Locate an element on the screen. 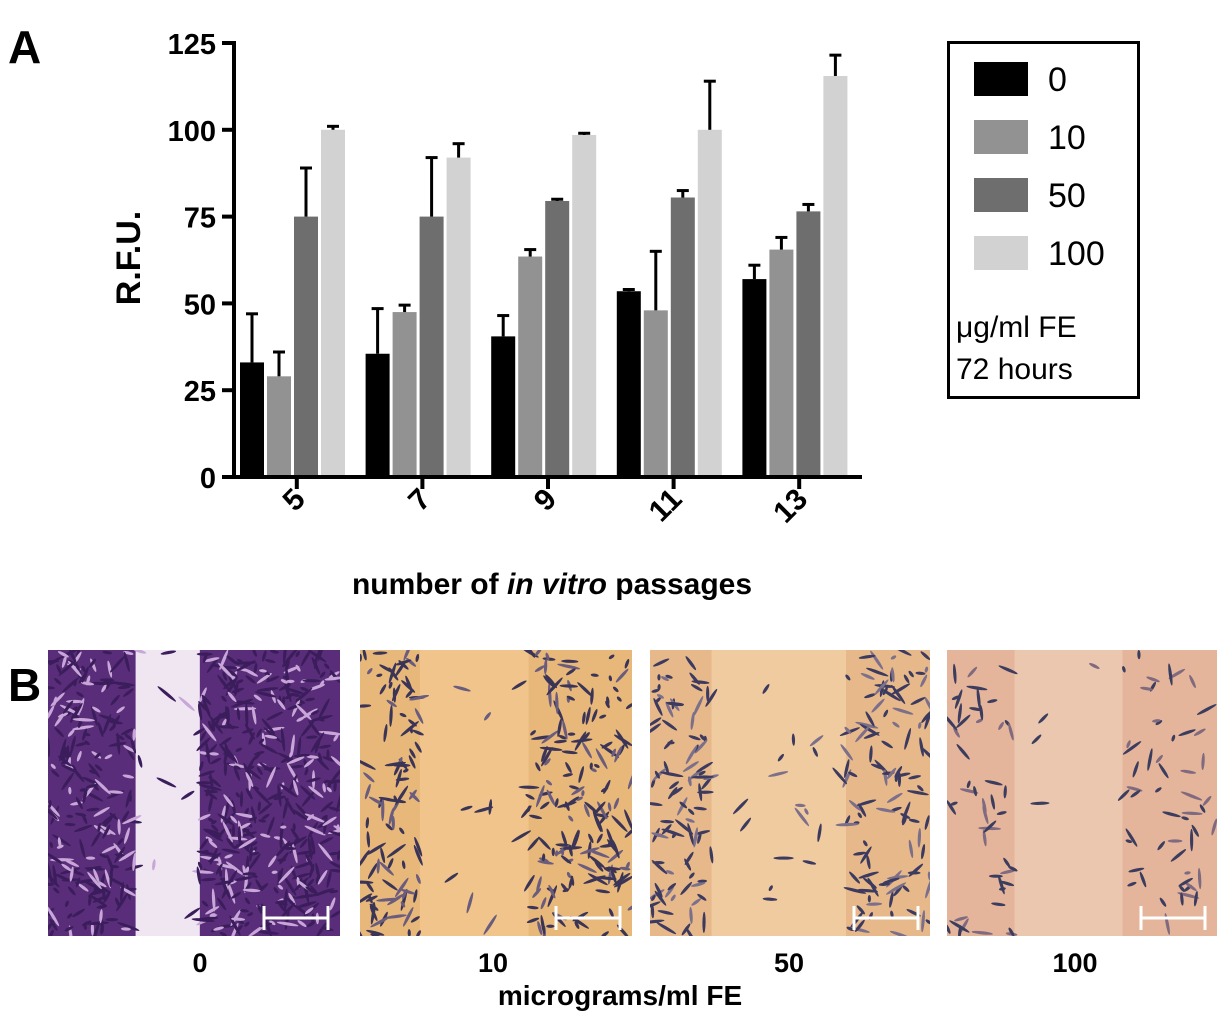 The image size is (1227, 1020). micrograph-label-100: 100 is located at coordinates (1075, 963).